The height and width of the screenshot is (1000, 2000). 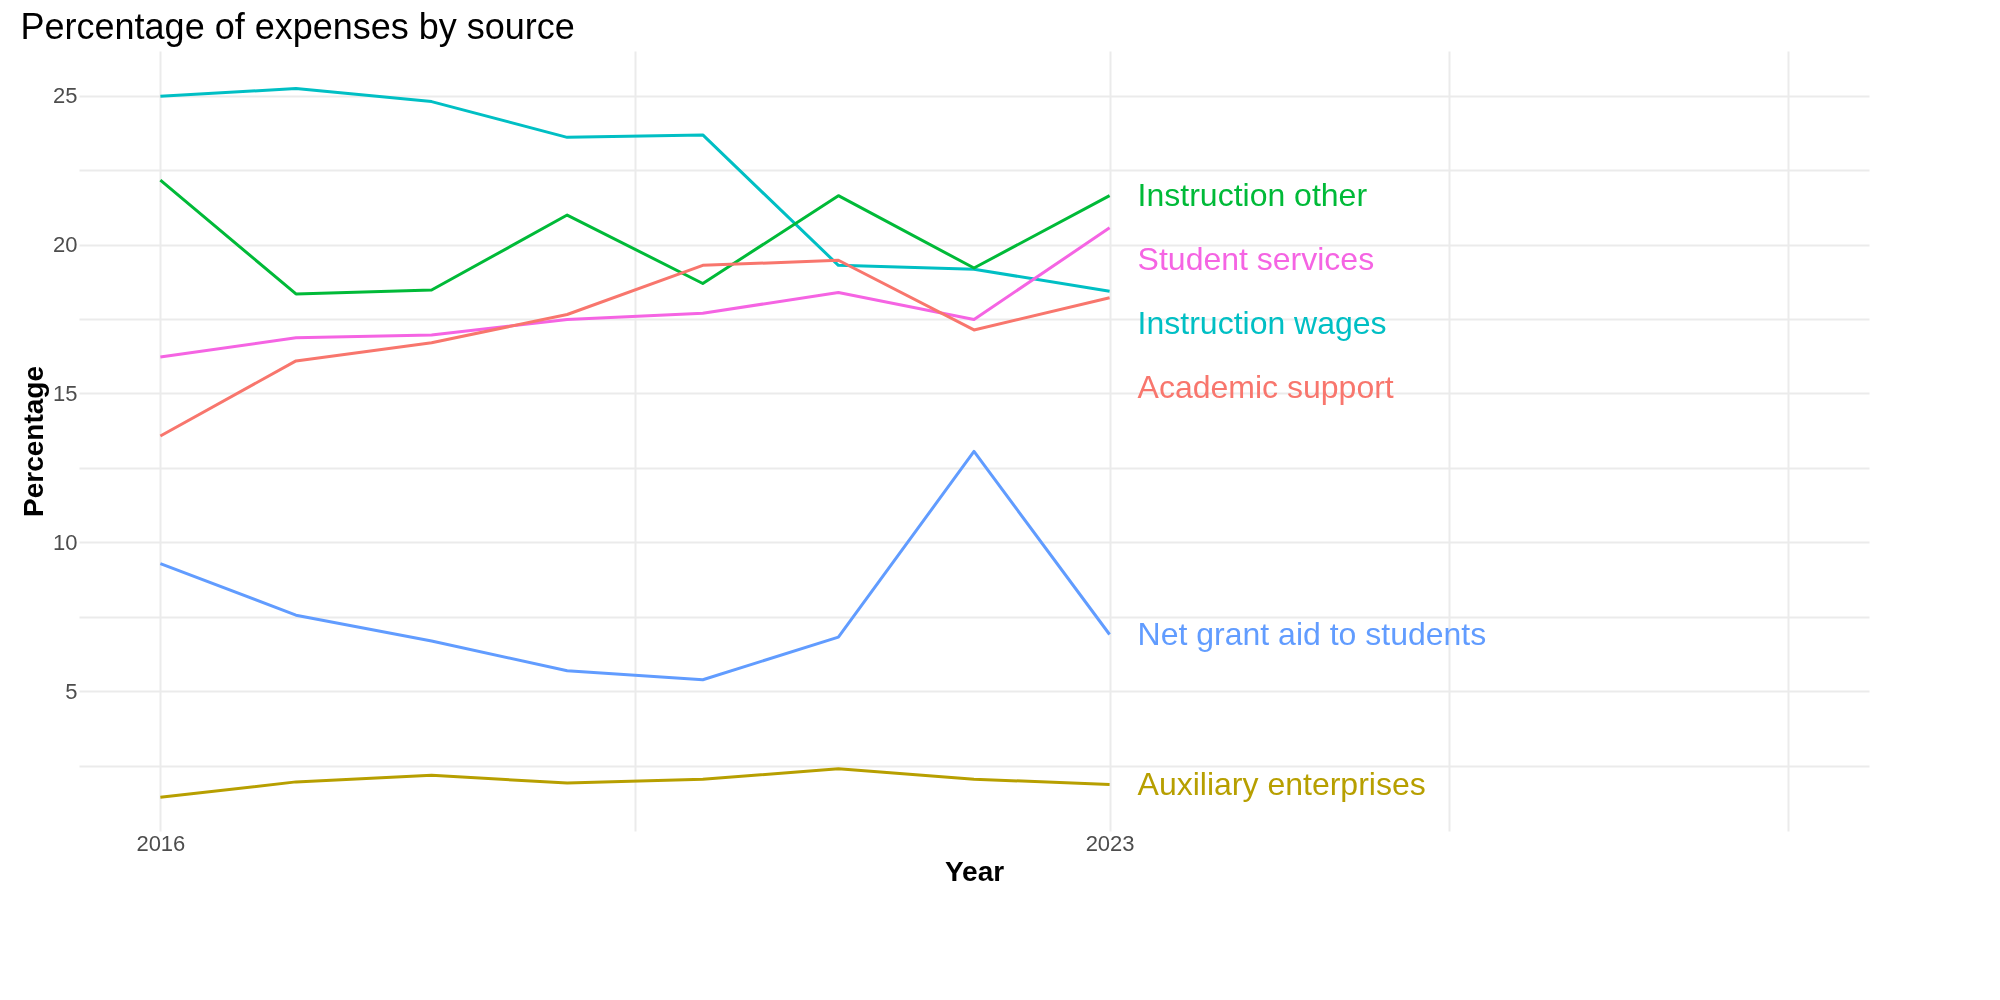 I want to click on y-tick-label: 20, so click(x=65, y=245).